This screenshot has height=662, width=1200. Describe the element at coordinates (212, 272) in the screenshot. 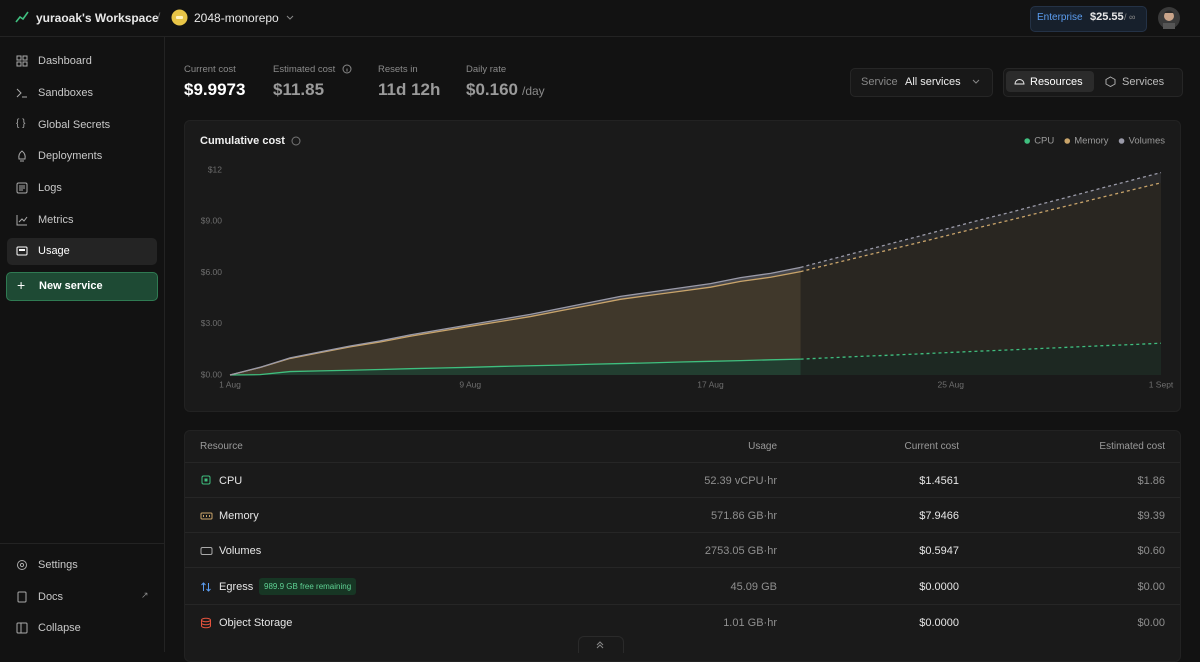

I see `y-tick-label: $6.00` at that location.